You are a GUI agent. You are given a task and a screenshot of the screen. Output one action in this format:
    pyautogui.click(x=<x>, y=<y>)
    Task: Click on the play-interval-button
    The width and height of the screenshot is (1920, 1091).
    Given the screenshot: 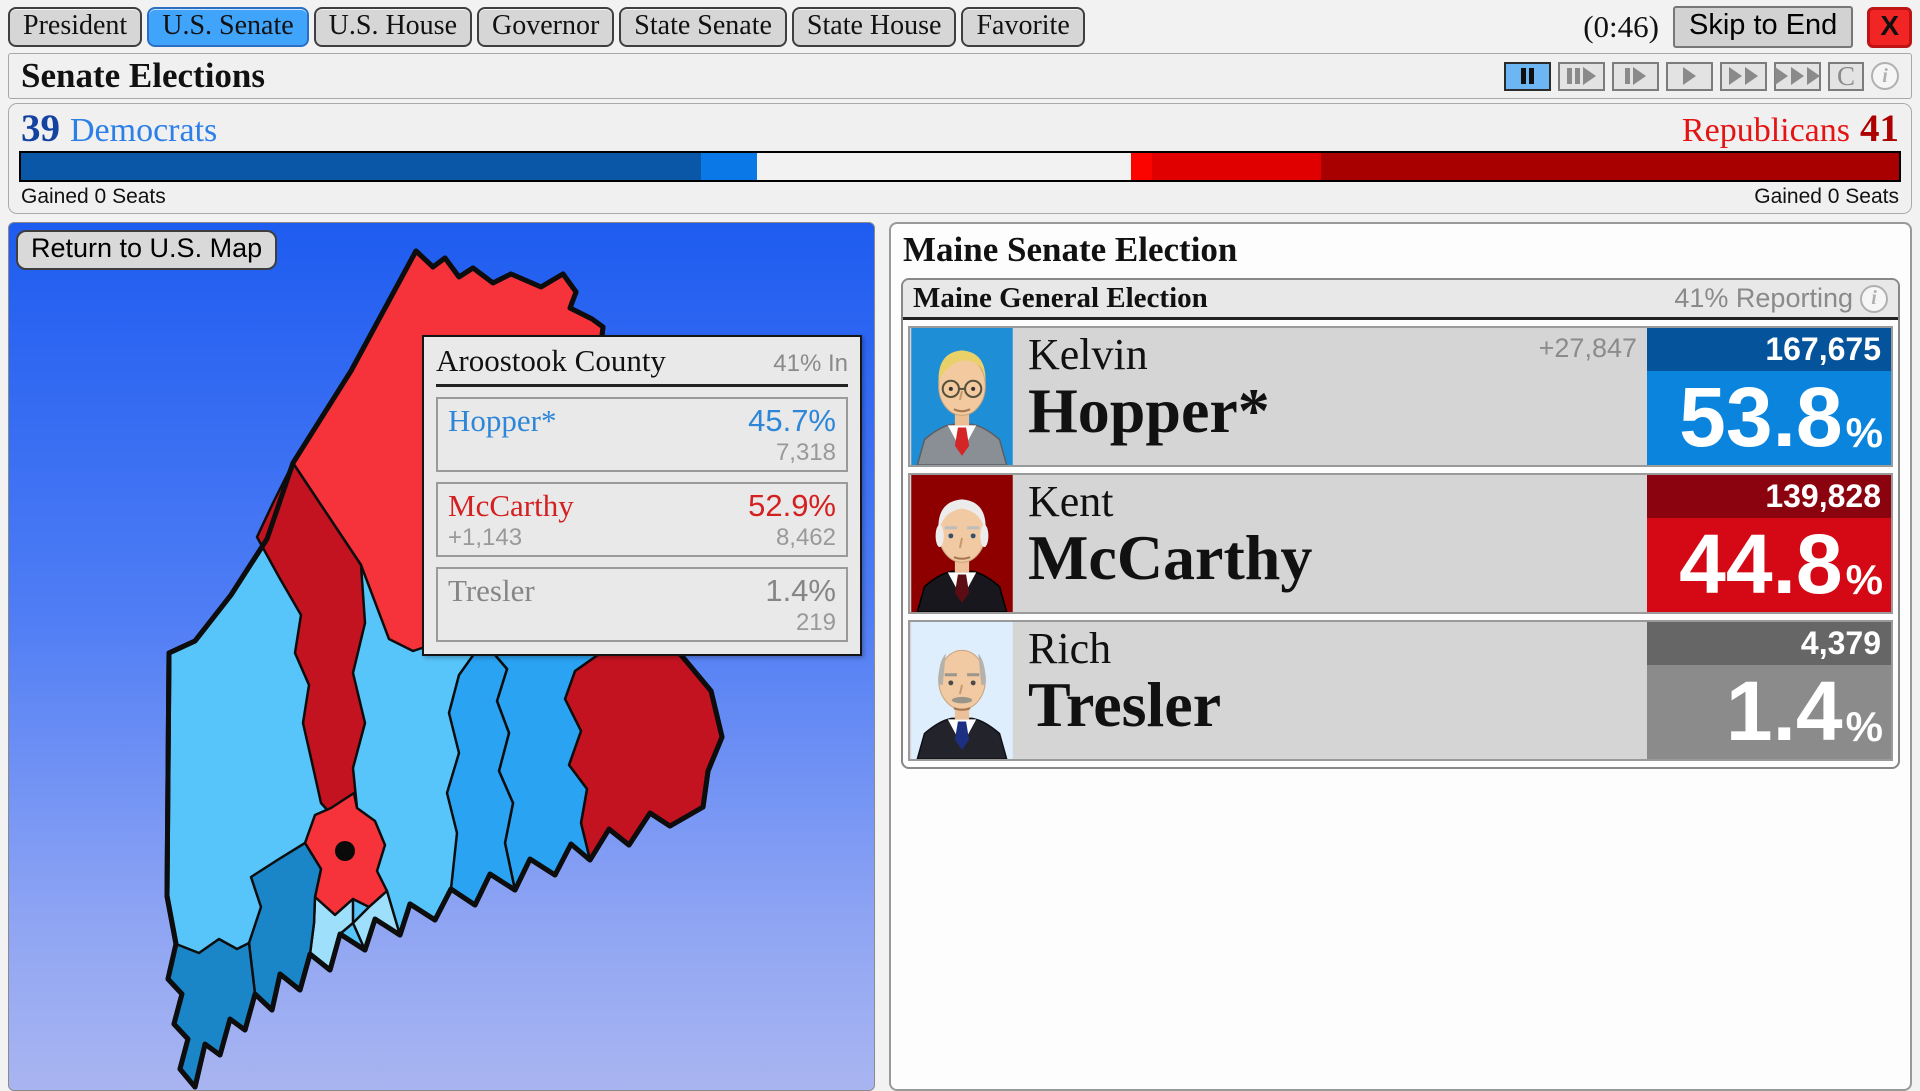 What is the action you would take?
    pyautogui.click(x=1635, y=76)
    